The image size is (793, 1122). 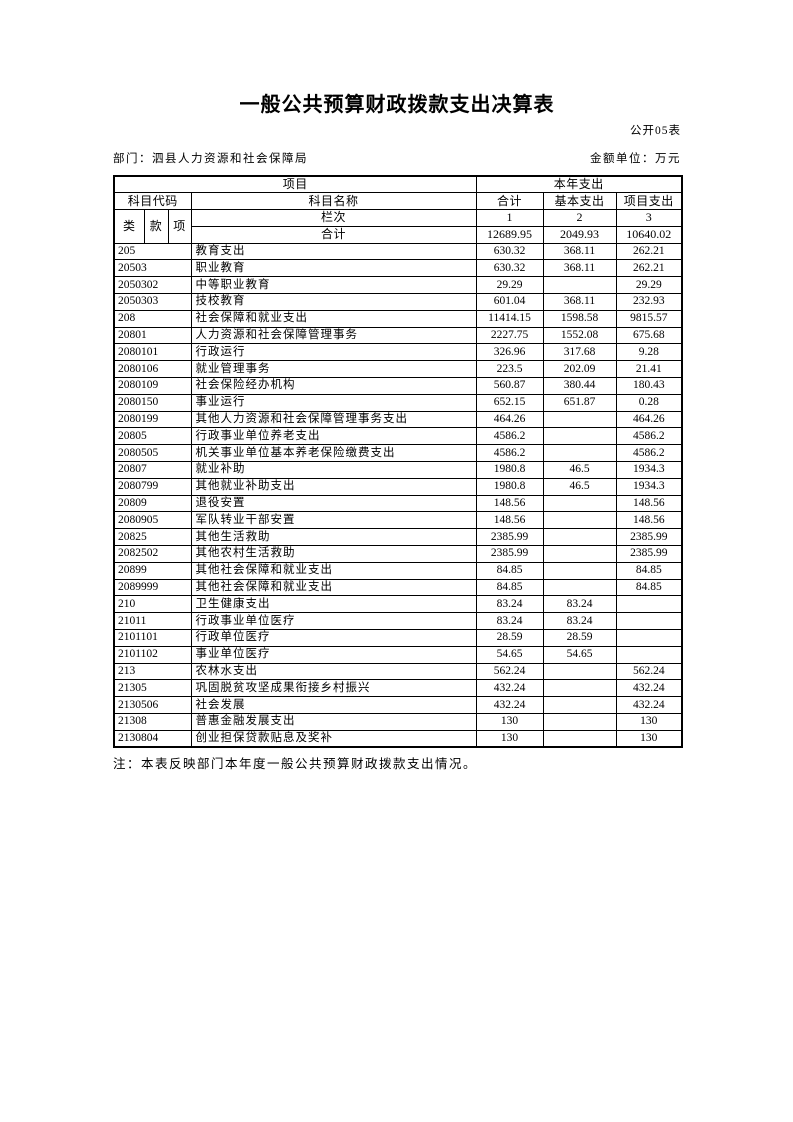 I want to click on row-name: 社会保障和就业支出, so click(x=333, y=318).